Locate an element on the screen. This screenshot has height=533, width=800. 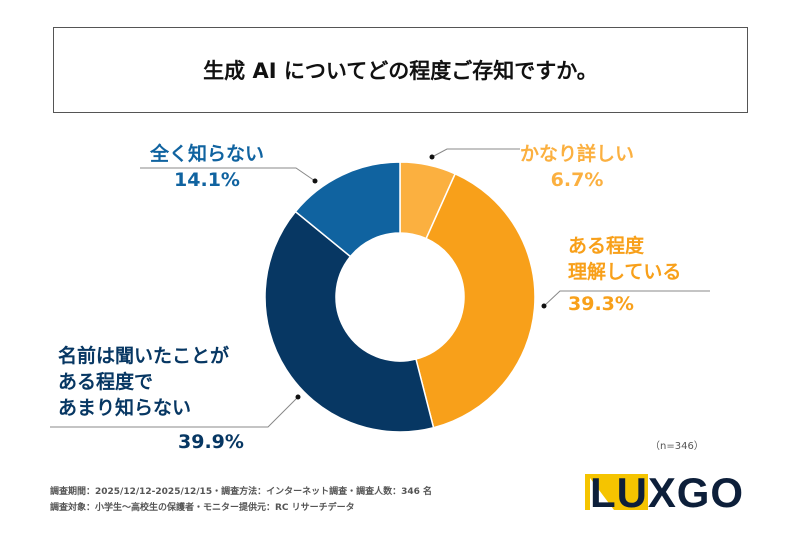
label-s2: 名前は聞いたことが ある程度で あまり知らない 39.9% is located at coordinates (151, 399).